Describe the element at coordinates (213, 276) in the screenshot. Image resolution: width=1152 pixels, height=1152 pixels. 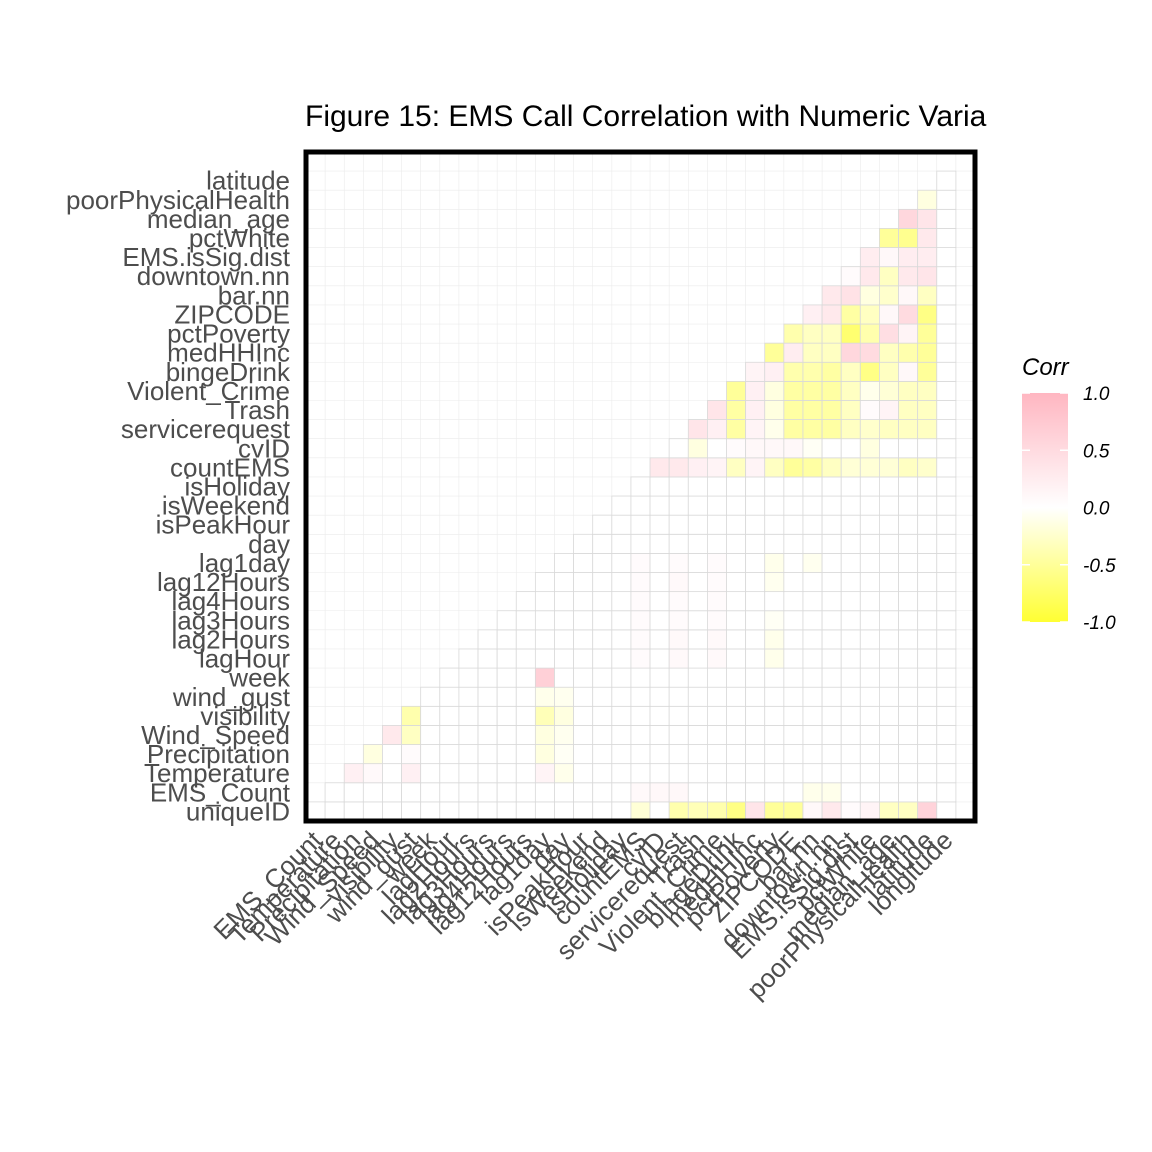
I see `y-tick-label: downtown.nn` at that location.